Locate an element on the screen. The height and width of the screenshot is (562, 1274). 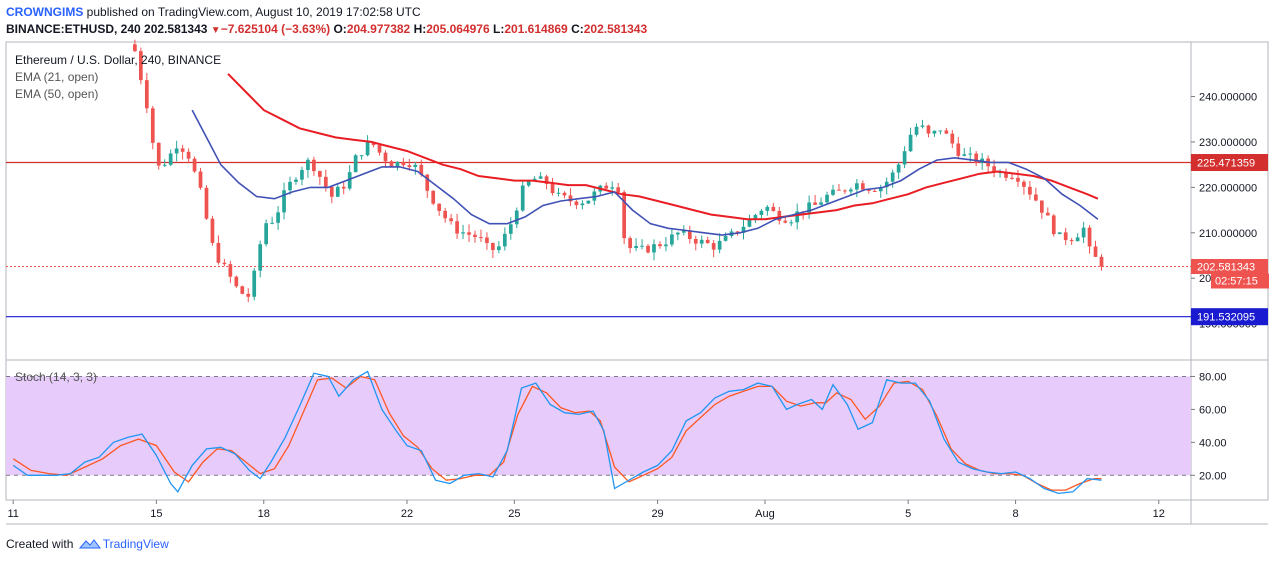
time-tick-label: 5 is located at coordinates (908, 514).